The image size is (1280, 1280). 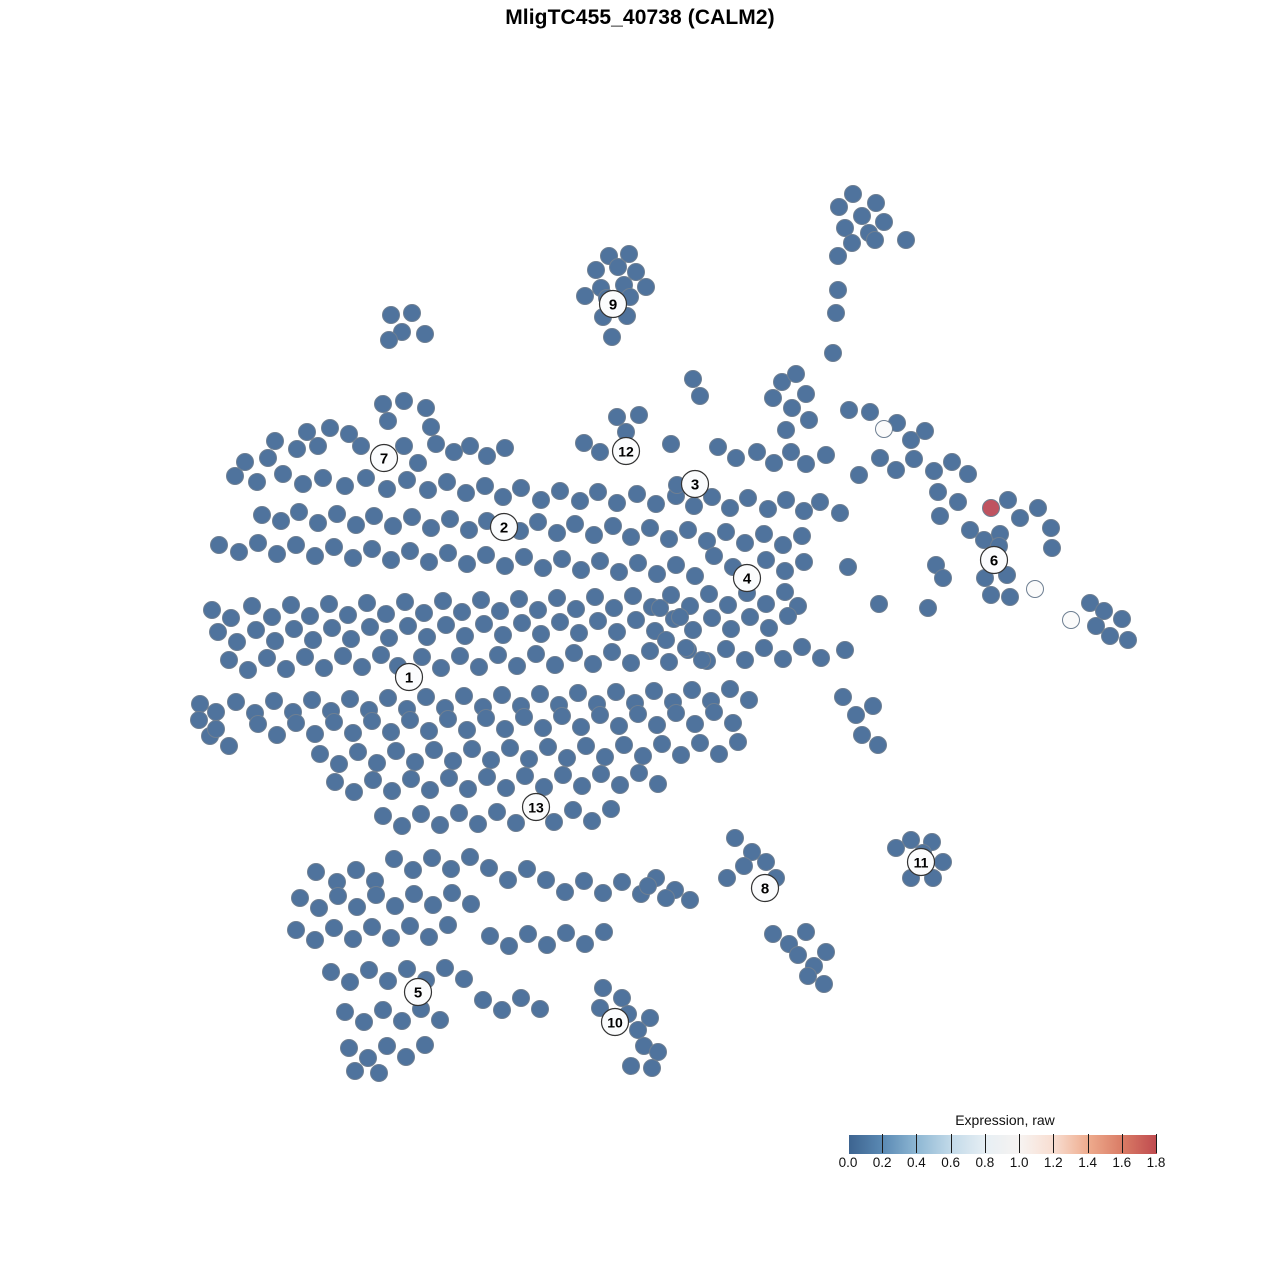 I want to click on cluster-label-8: 8, so click(x=765, y=888).